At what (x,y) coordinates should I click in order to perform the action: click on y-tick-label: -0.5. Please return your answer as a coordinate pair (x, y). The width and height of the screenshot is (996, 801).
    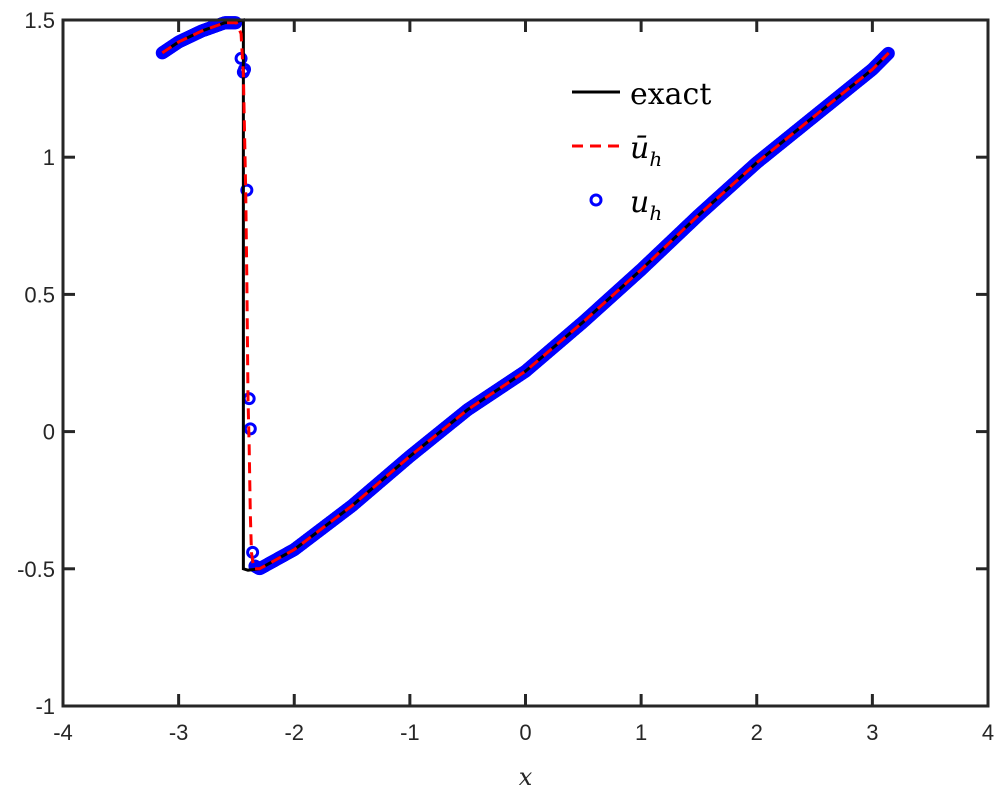
    Looking at the image, I should click on (36, 569).